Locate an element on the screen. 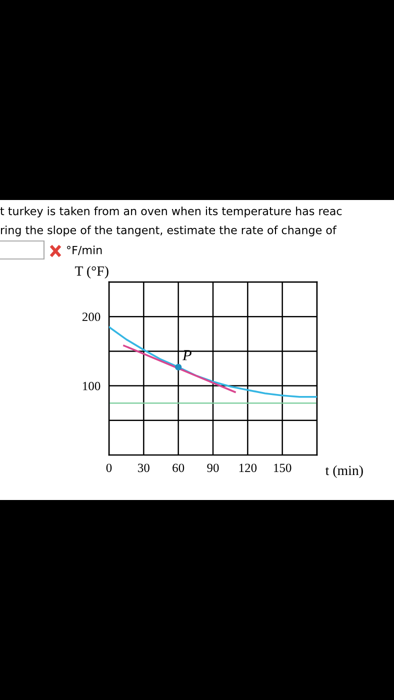  text: °F/min is located at coordinates (84, 251).